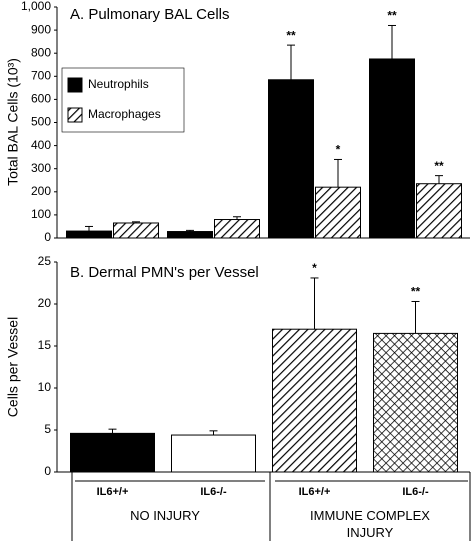 Image resolution: width=474 pixels, height=541 pixels. I want to click on legend-box, so click(123, 100).